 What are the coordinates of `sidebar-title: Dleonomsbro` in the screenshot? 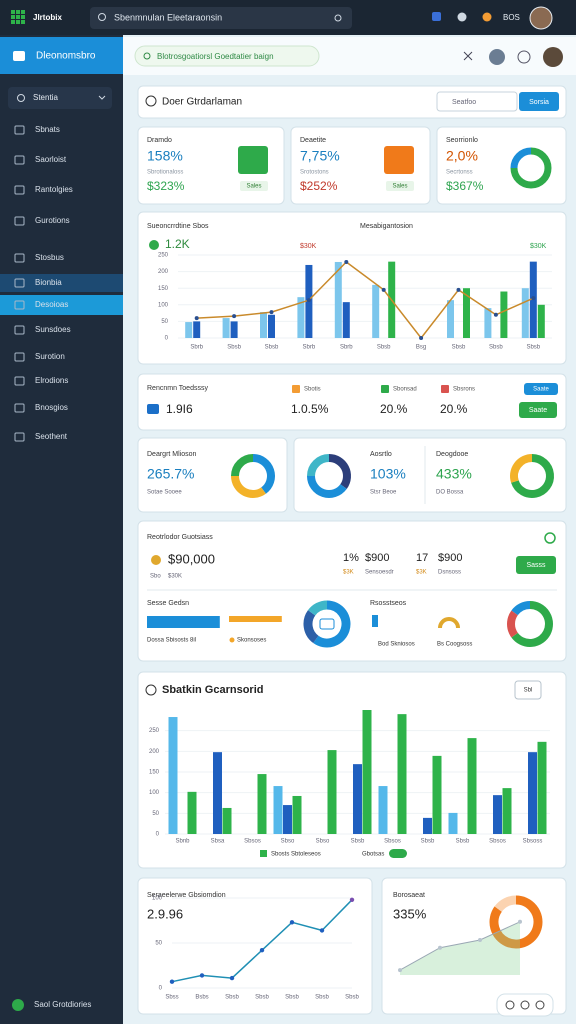 It's located at (66, 56).